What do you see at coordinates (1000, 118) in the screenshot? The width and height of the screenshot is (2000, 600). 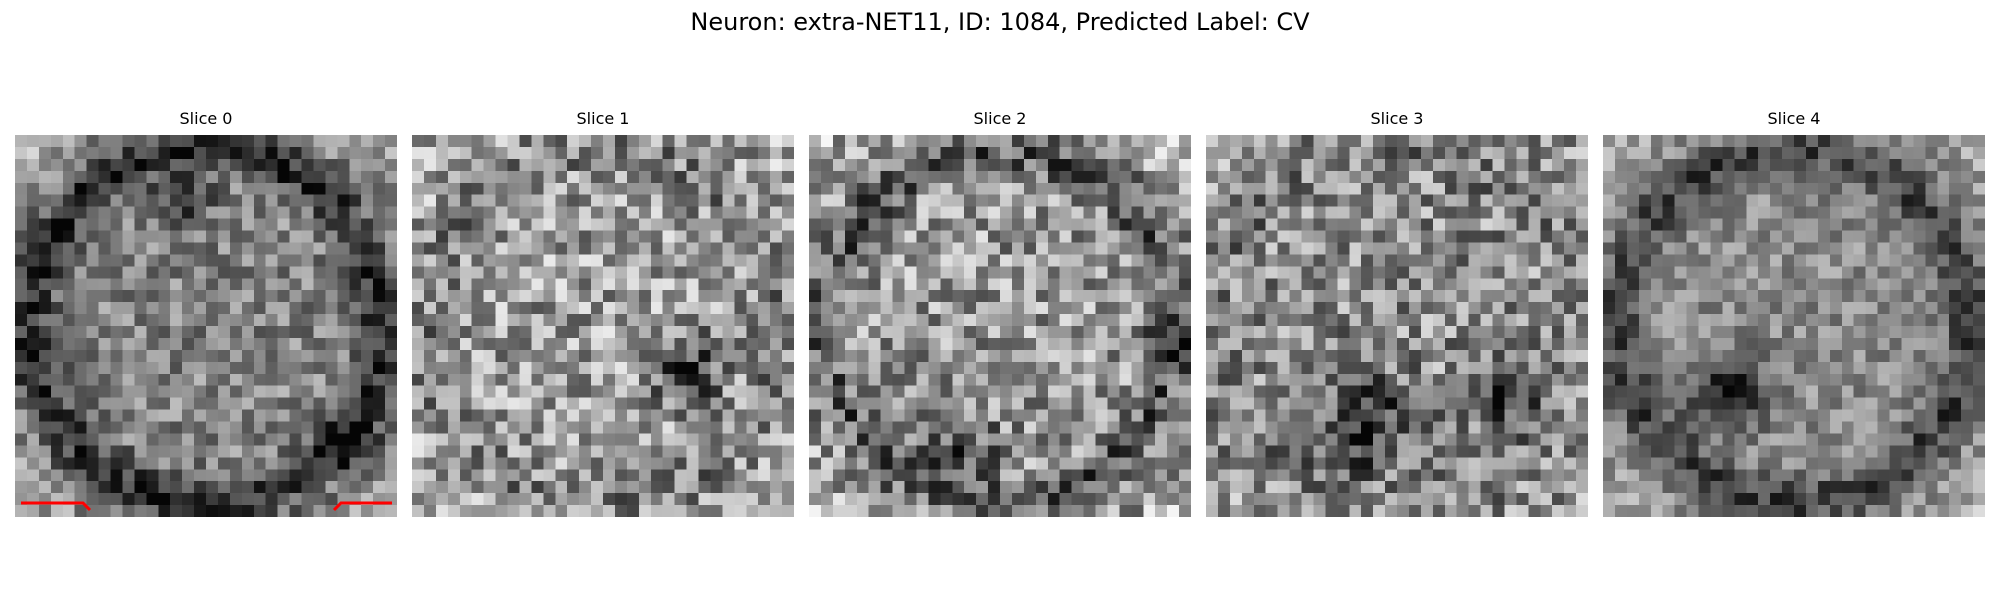 I see `slice-2-title: Slice 2` at bounding box center [1000, 118].